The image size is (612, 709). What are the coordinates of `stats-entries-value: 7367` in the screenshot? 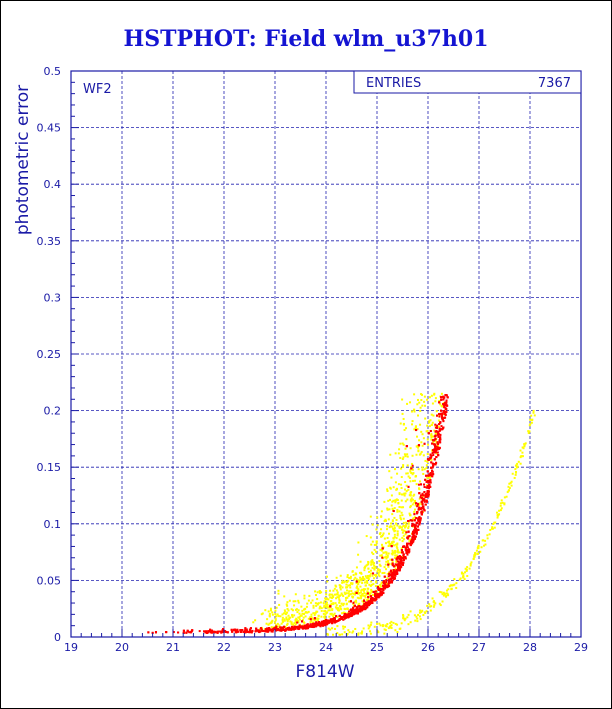 It's located at (554, 83).